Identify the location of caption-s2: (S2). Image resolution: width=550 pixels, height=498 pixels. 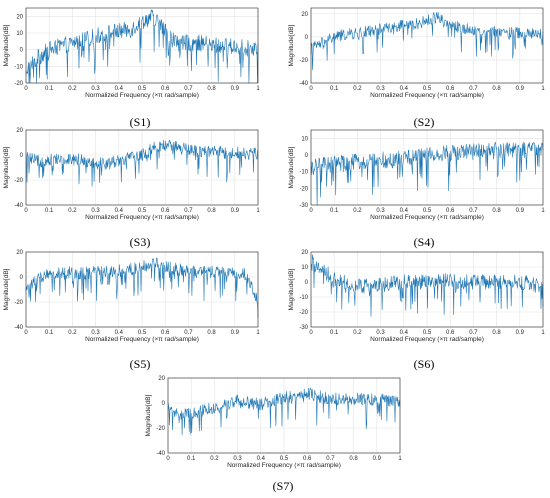
(424, 122).